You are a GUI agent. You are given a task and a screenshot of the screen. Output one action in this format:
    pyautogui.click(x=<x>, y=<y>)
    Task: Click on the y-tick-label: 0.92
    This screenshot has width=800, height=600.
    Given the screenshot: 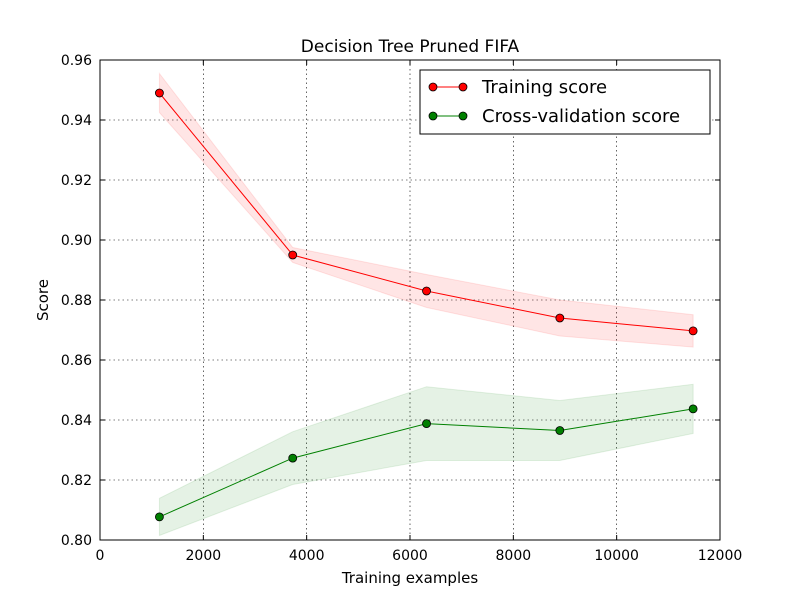 What is the action you would take?
    pyautogui.click(x=76, y=181)
    